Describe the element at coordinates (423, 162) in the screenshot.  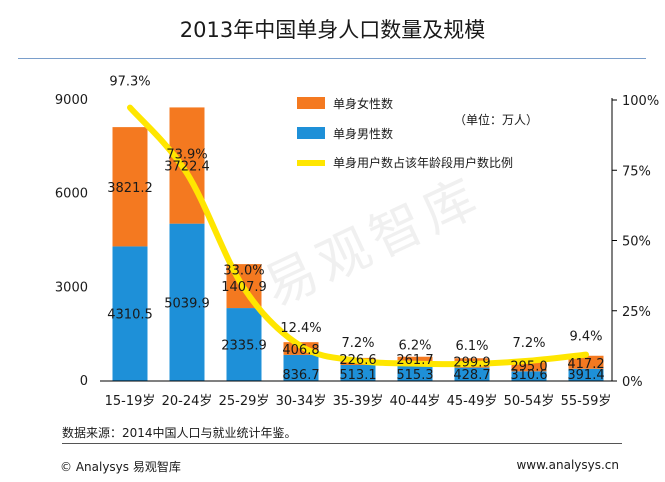
I see `legend-label-ratio: 单身用户数占该年龄段用户数比例` at that location.